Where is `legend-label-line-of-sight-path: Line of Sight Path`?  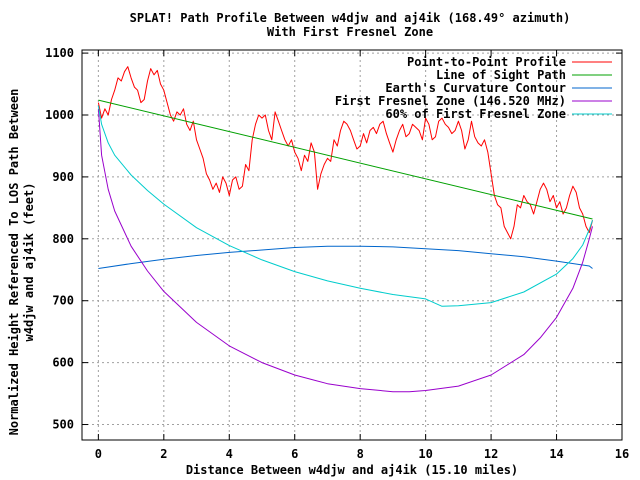 legend-label-line-of-sight-path: Line of Sight Path is located at coordinates (501, 75).